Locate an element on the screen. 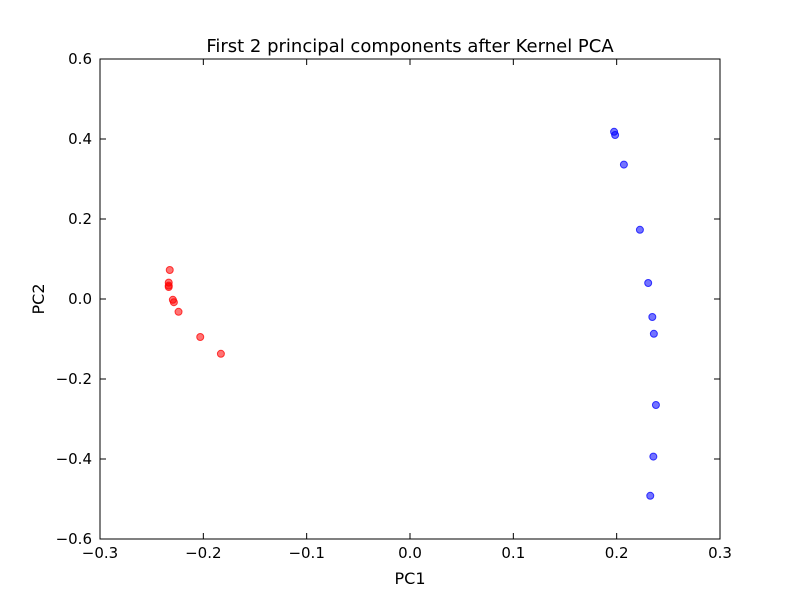  x-tick-label: 0.0 is located at coordinates (410, 553).